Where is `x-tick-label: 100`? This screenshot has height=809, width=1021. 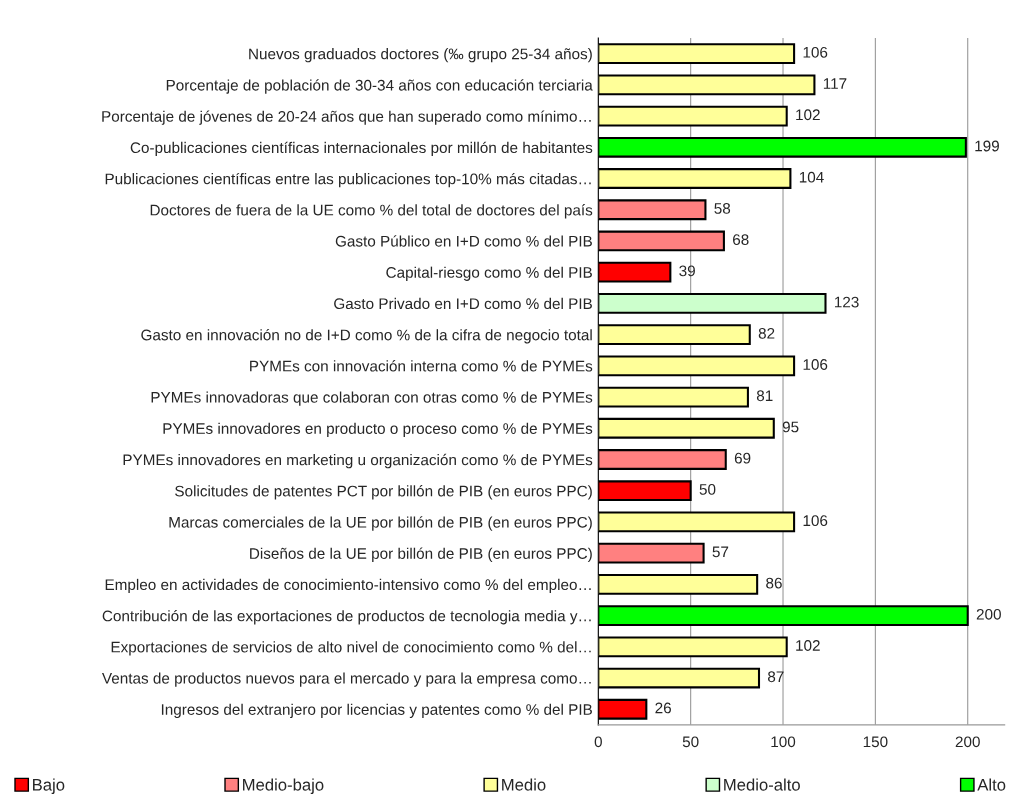
x-tick-label: 100 is located at coordinates (783, 742).